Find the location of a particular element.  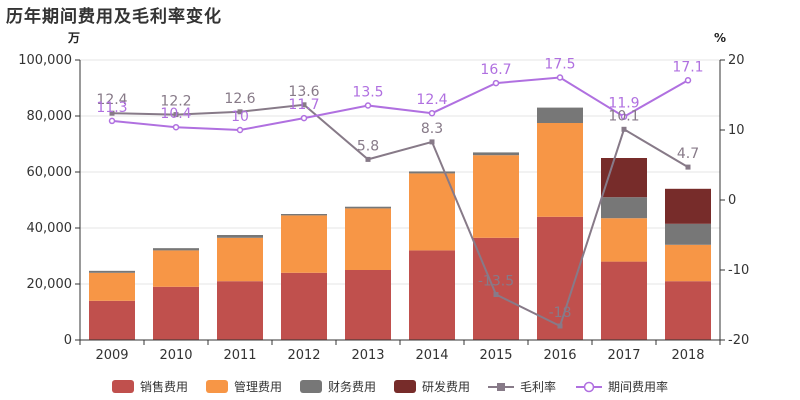

bar-销售费用-2013 is located at coordinates (368, 305).